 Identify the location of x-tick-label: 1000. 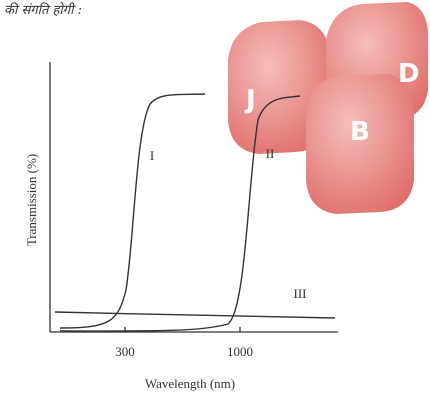
(240, 351).